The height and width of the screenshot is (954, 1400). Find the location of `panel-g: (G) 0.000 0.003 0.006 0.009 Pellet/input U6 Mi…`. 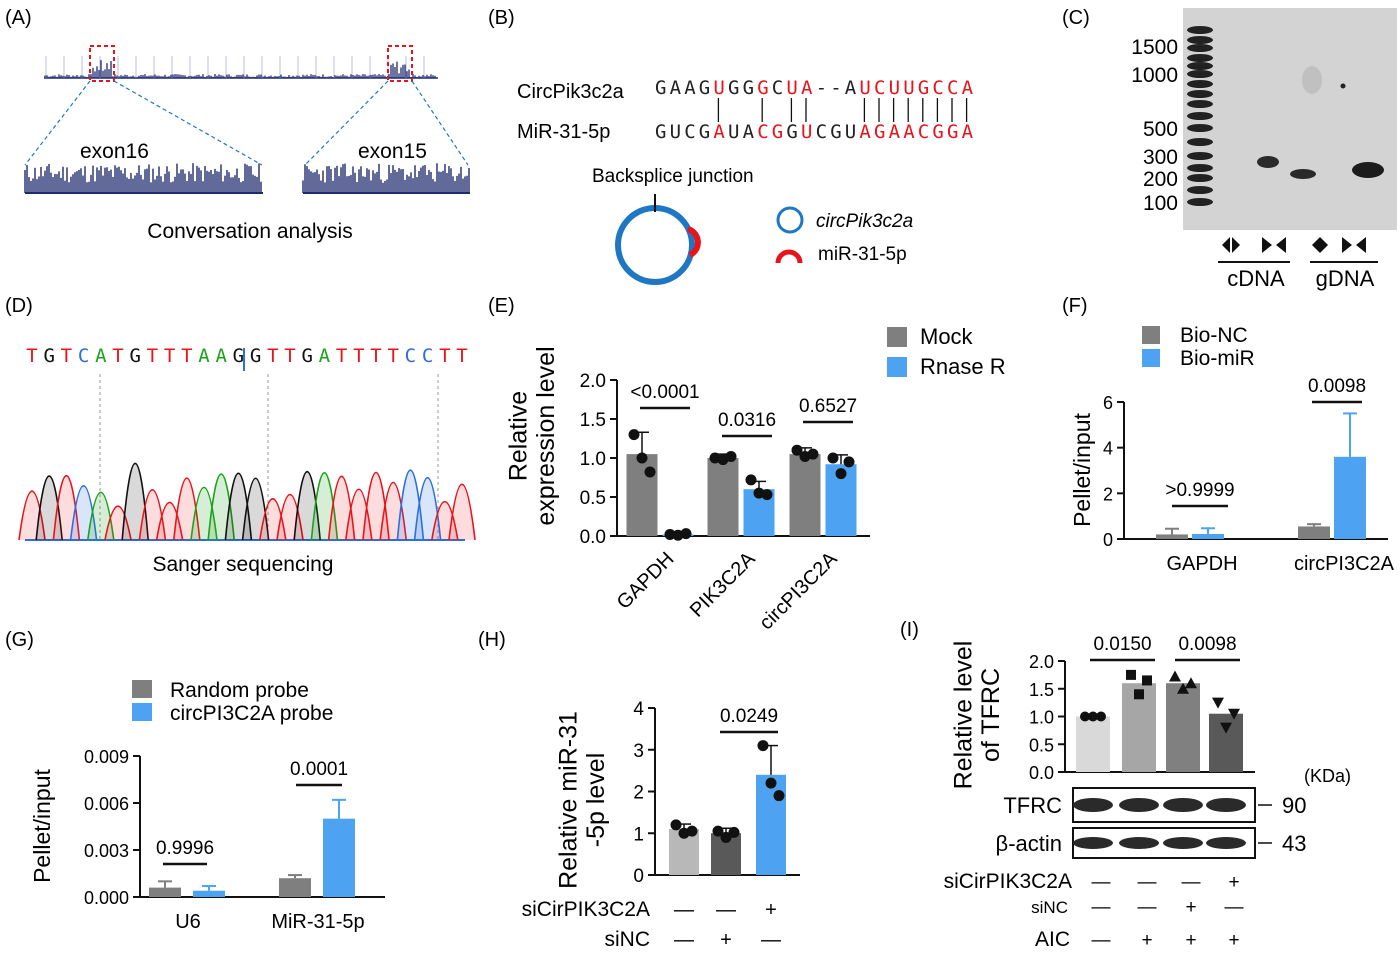

panel-g: (G) 0.000 0.003 0.006 0.009 Pellet/input U6 Mi… is located at coordinates (195, 781).